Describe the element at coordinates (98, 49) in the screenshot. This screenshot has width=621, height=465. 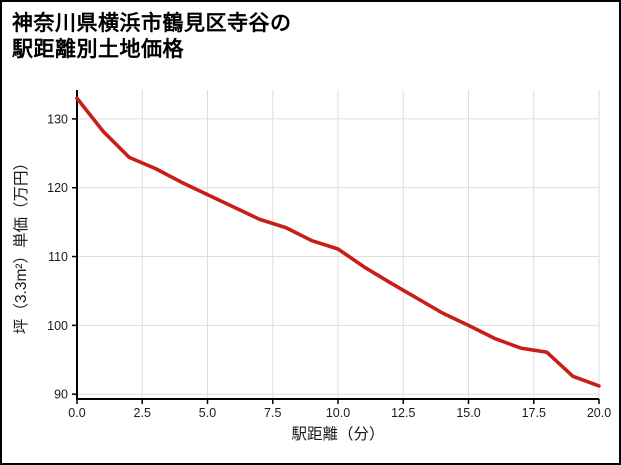
I see `chart-title-line2: 駅距離別土地価格` at that location.